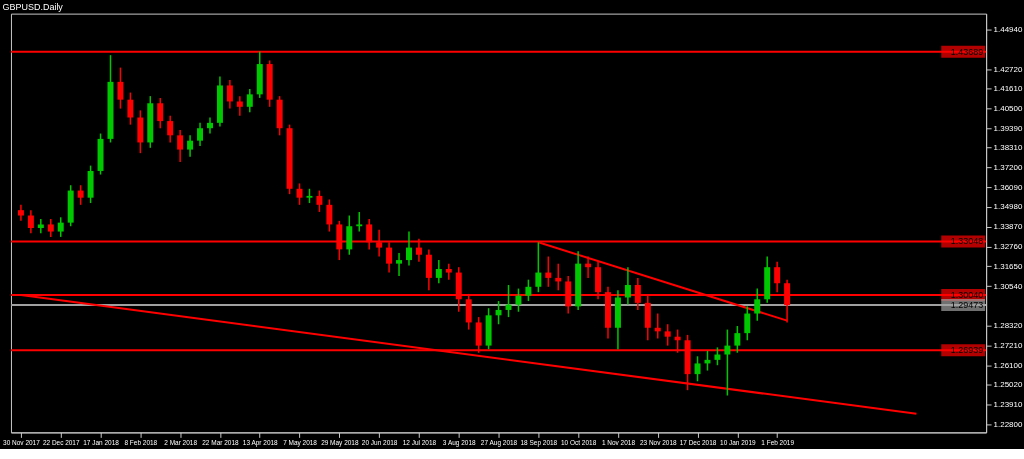 The height and width of the screenshot is (459, 1024). I want to click on y-tick-label: 1.37200, so click(1008, 167).